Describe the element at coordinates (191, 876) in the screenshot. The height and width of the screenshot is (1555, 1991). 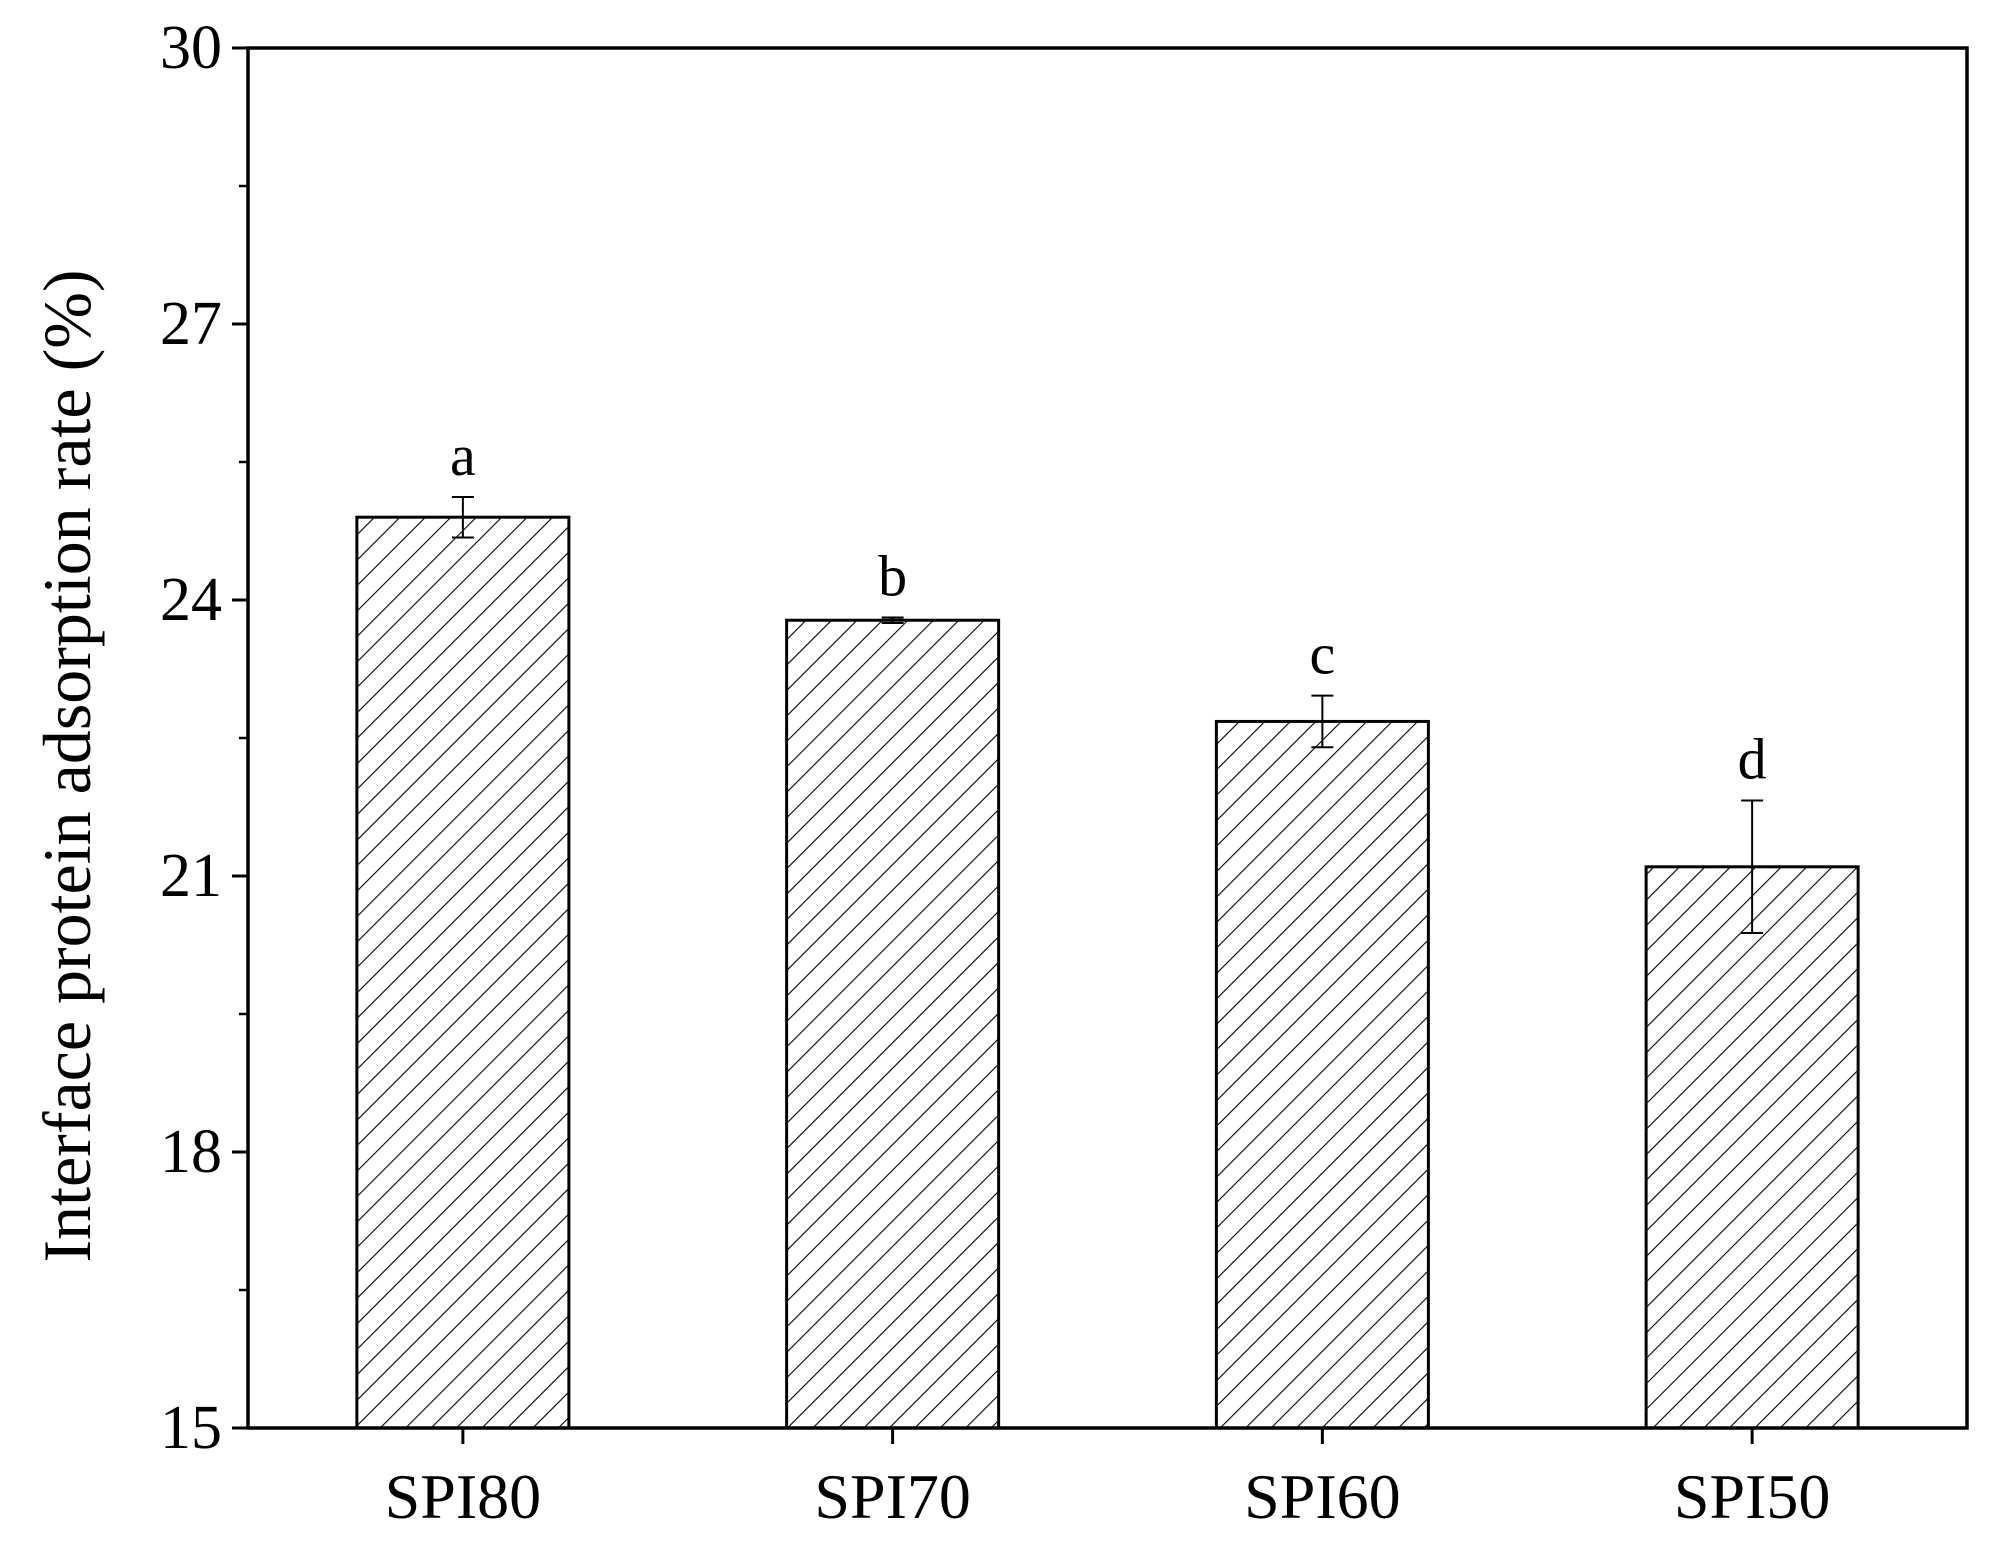
I see `y-tick-label-21: 21` at that location.